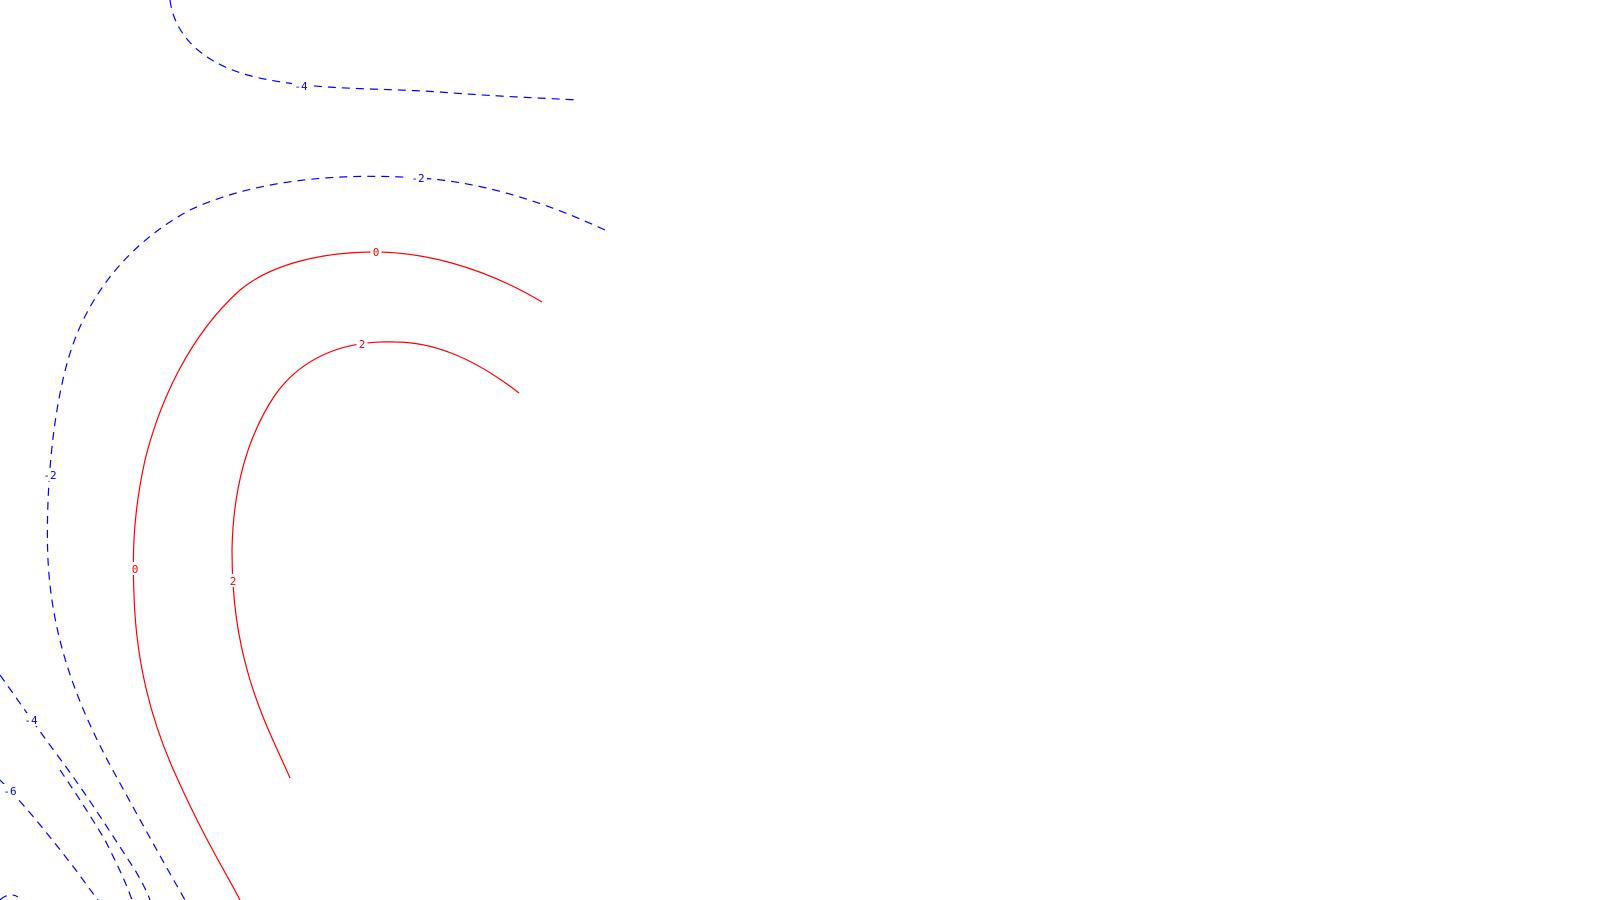 The width and height of the screenshot is (1600, 900). I want to click on contour-neg6-lower-label-0: -6, so click(9, 791).